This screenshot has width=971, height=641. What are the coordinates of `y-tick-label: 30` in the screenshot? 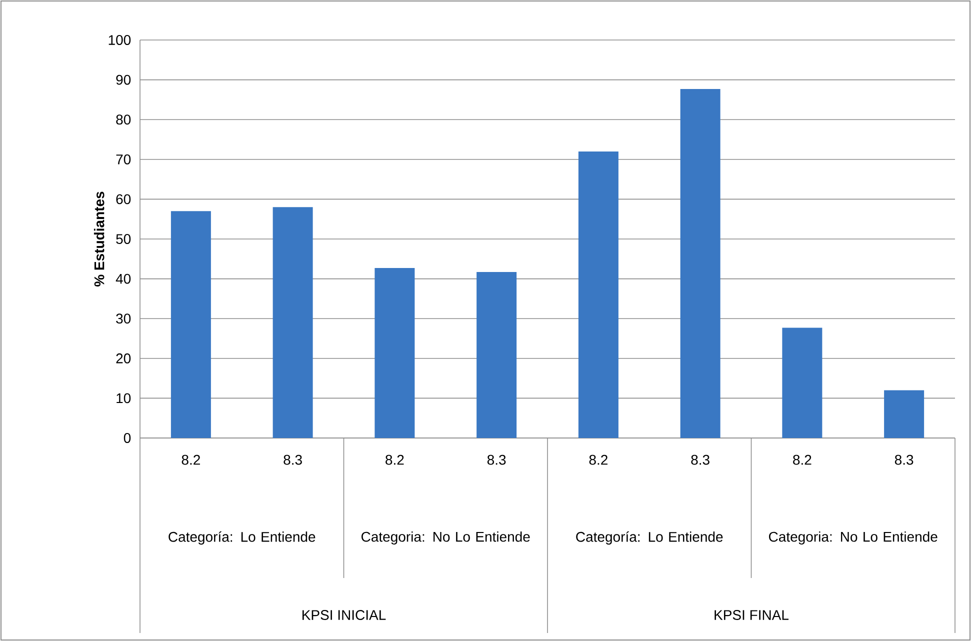 It's located at (123, 319).